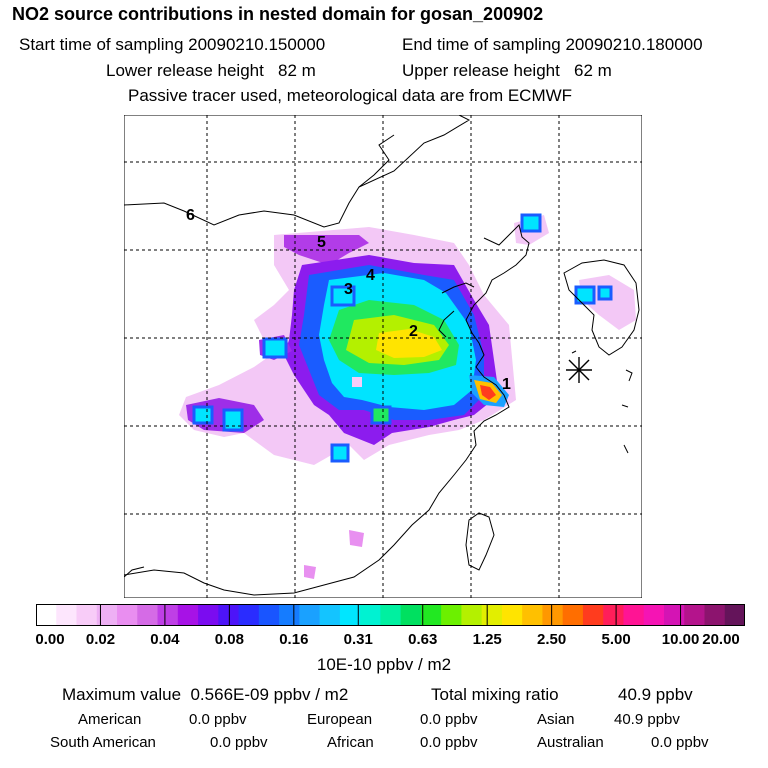  What do you see at coordinates (647, 719) in the screenshot?
I see `asian-value: 40.9 ppbv` at bounding box center [647, 719].